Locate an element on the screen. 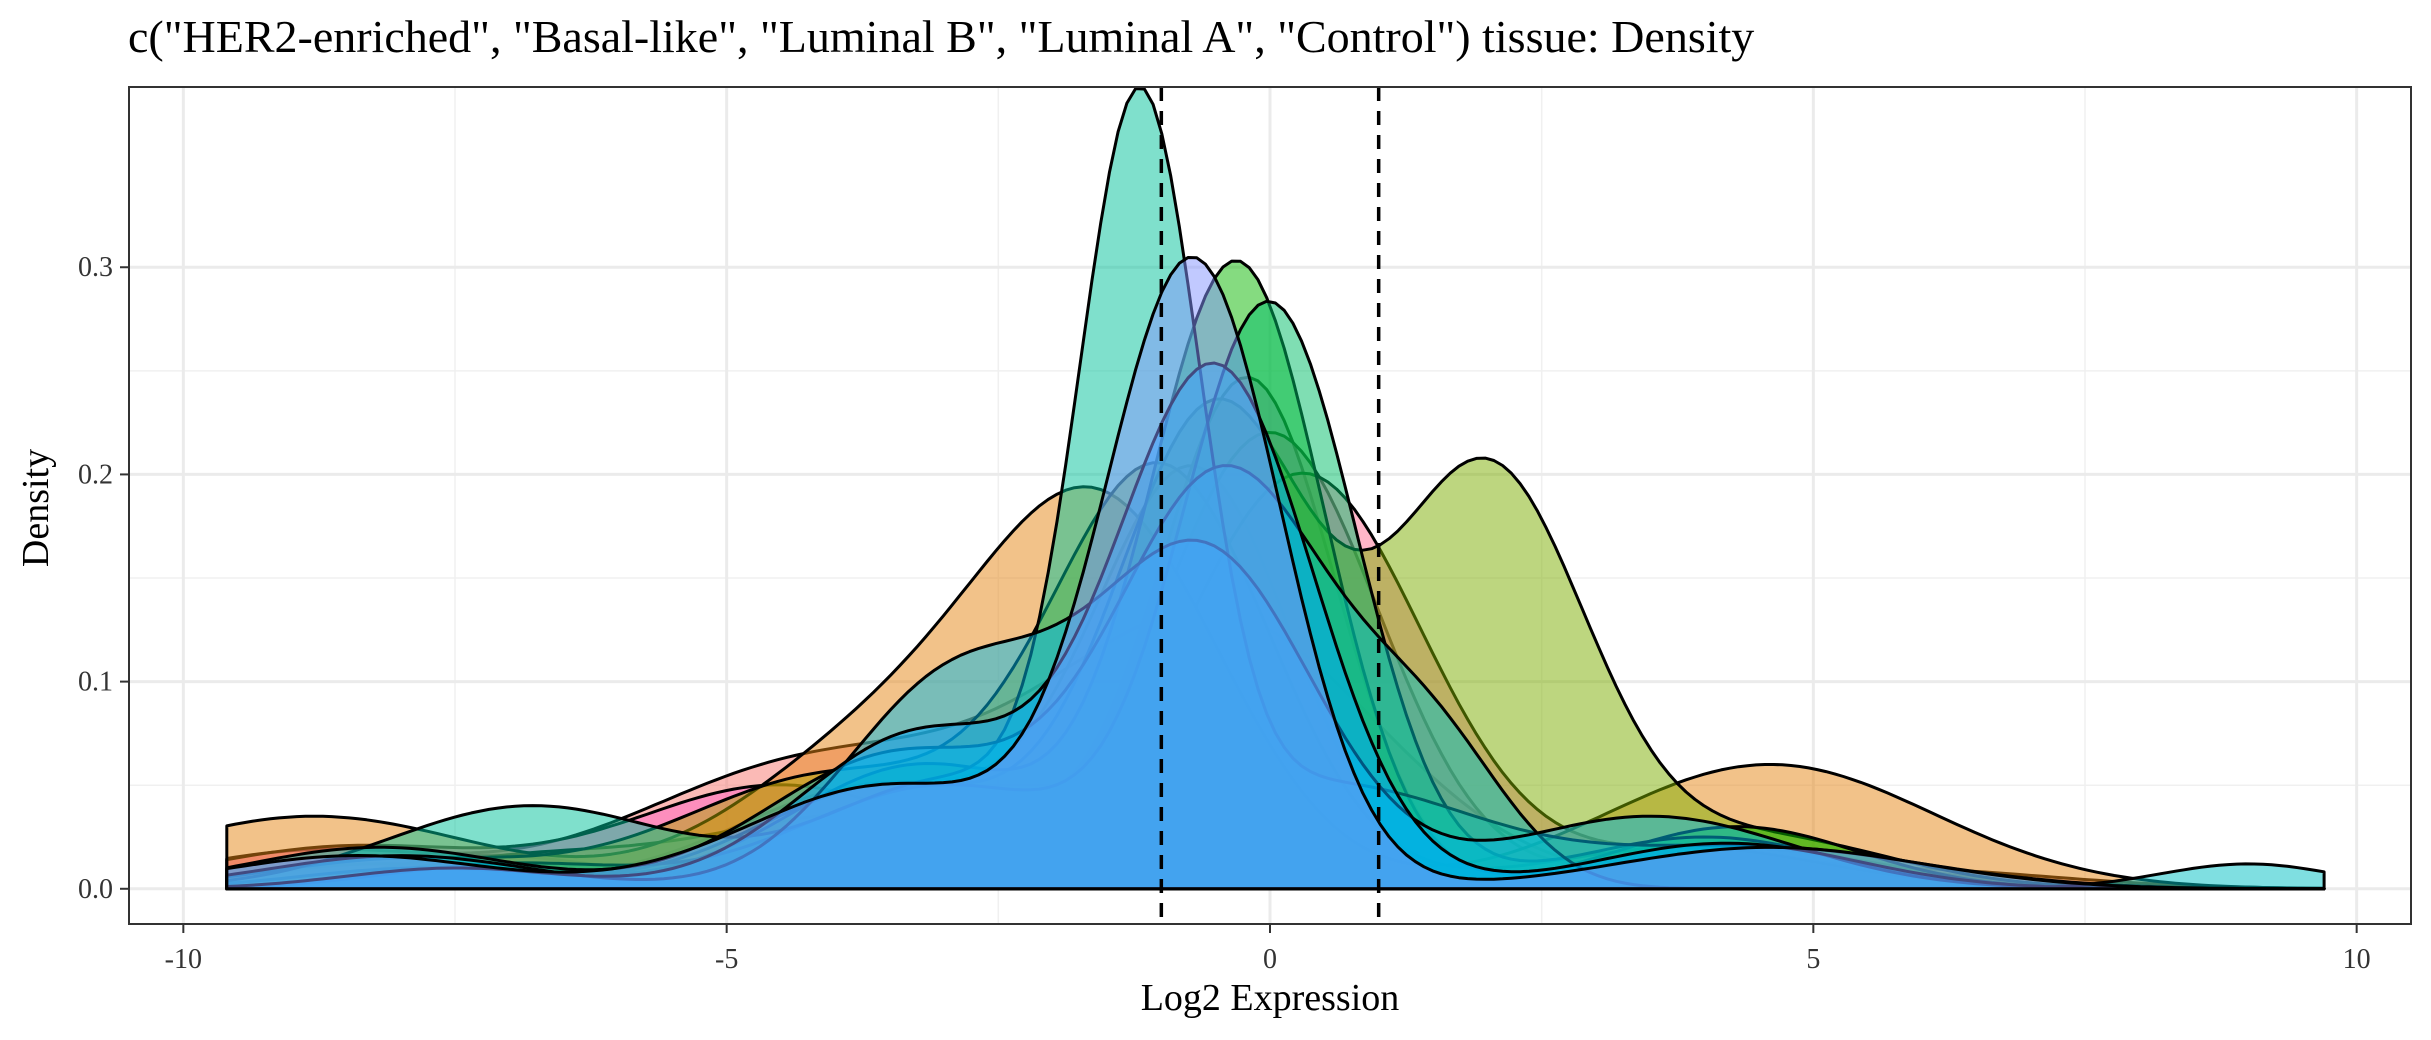  x-axis-title: Log2 Expression is located at coordinates (1270, 998).